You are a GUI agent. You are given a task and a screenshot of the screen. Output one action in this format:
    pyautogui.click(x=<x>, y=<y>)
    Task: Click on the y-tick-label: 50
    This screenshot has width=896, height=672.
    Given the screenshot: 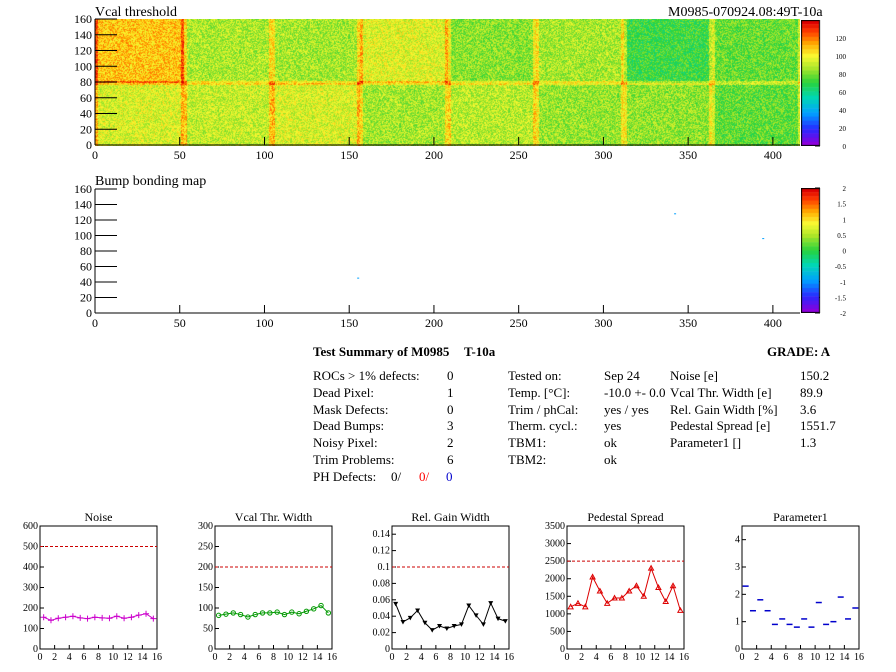 What is the action you would take?
    pyautogui.click(x=208, y=629)
    